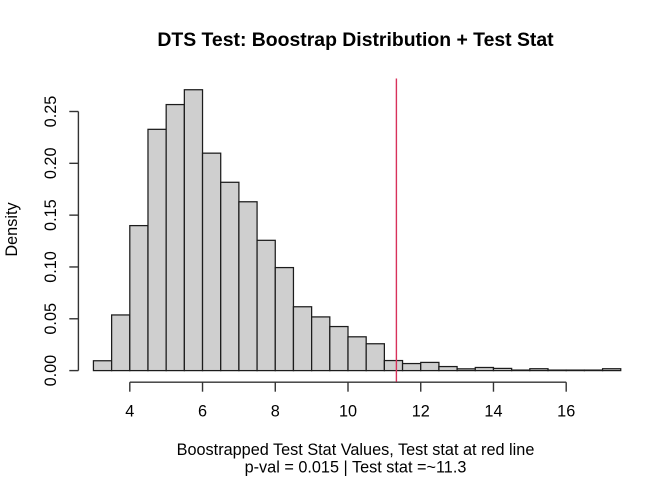 Image resolution: width=672 pixels, height=480 pixels. What do you see at coordinates (348, 412) in the screenshot?
I see `svg-text: 10` at bounding box center [348, 412].